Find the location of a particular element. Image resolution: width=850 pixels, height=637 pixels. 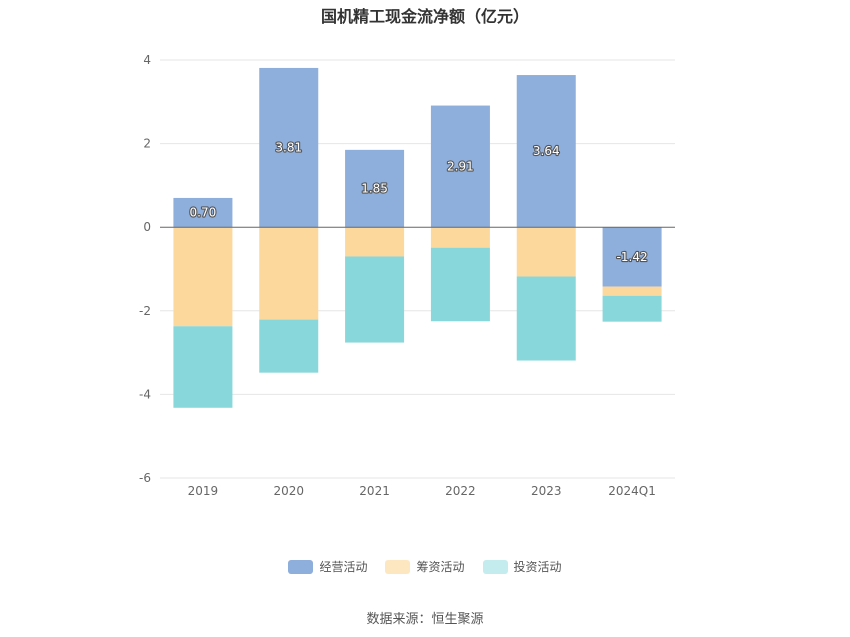

legend-label-investing: 投资活动 is located at coordinates (537, 567).